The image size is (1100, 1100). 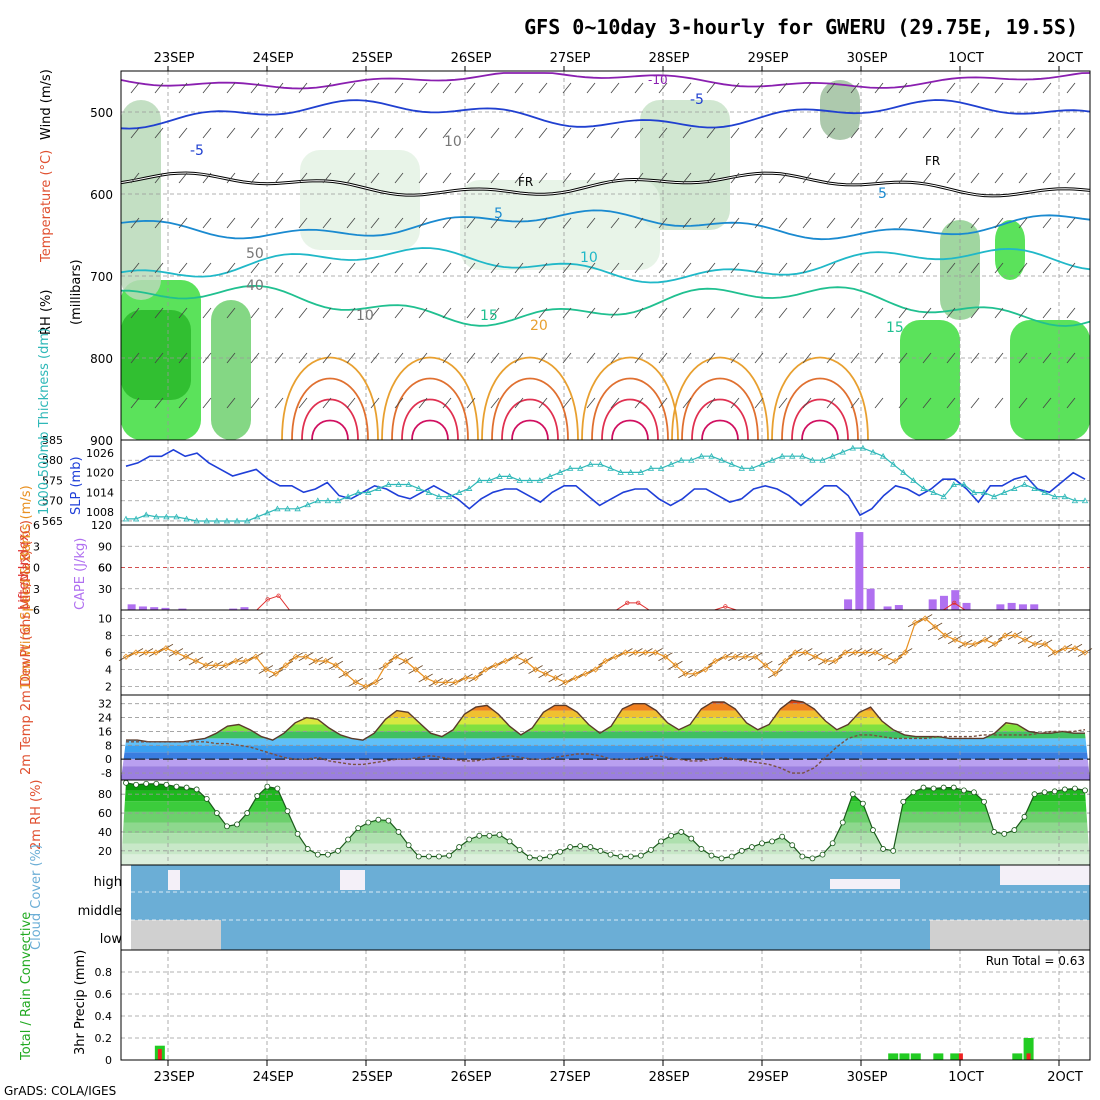 I want to click on x-tick-label-bottom: 28SEP, so click(x=669, y=1077).